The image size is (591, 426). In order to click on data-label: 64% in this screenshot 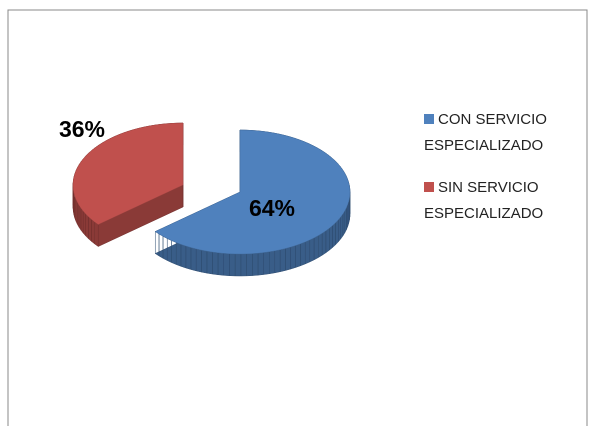, I will do `click(272, 208)`.